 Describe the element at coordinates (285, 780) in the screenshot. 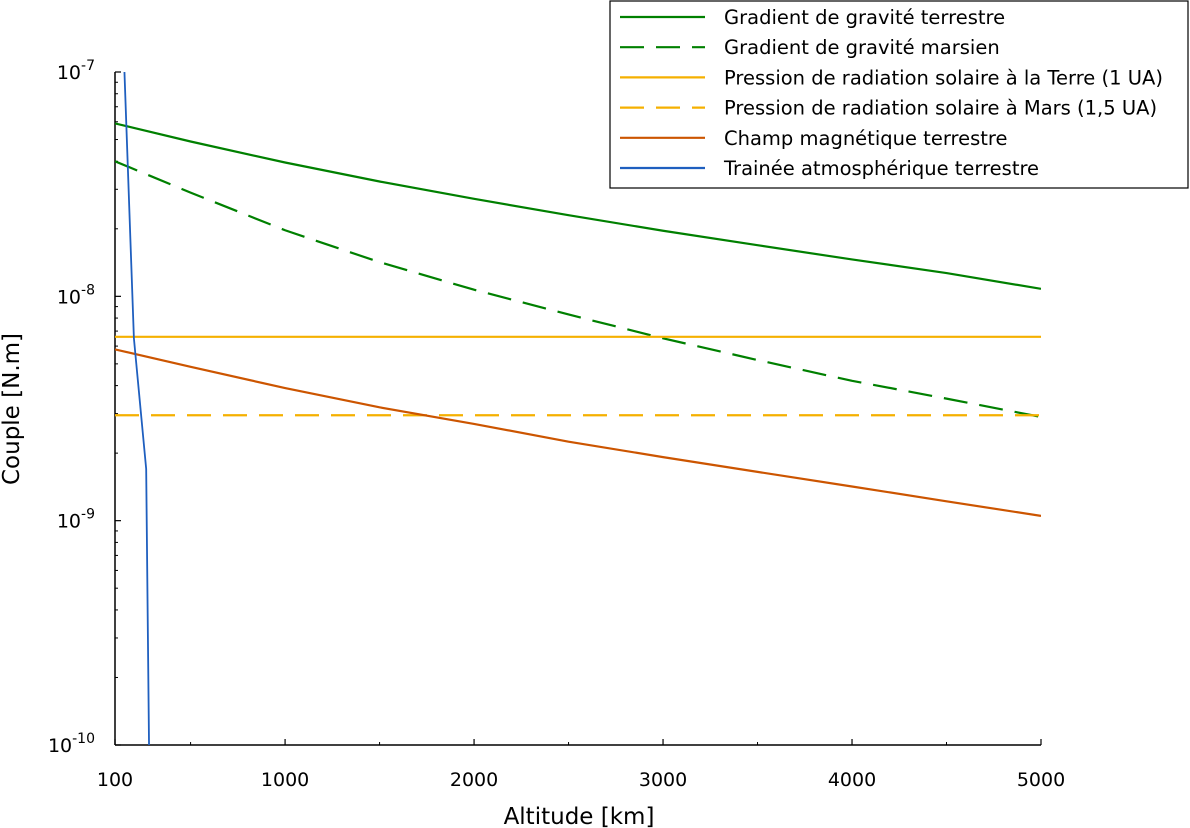

I see `x-tick-label: 1000` at that location.